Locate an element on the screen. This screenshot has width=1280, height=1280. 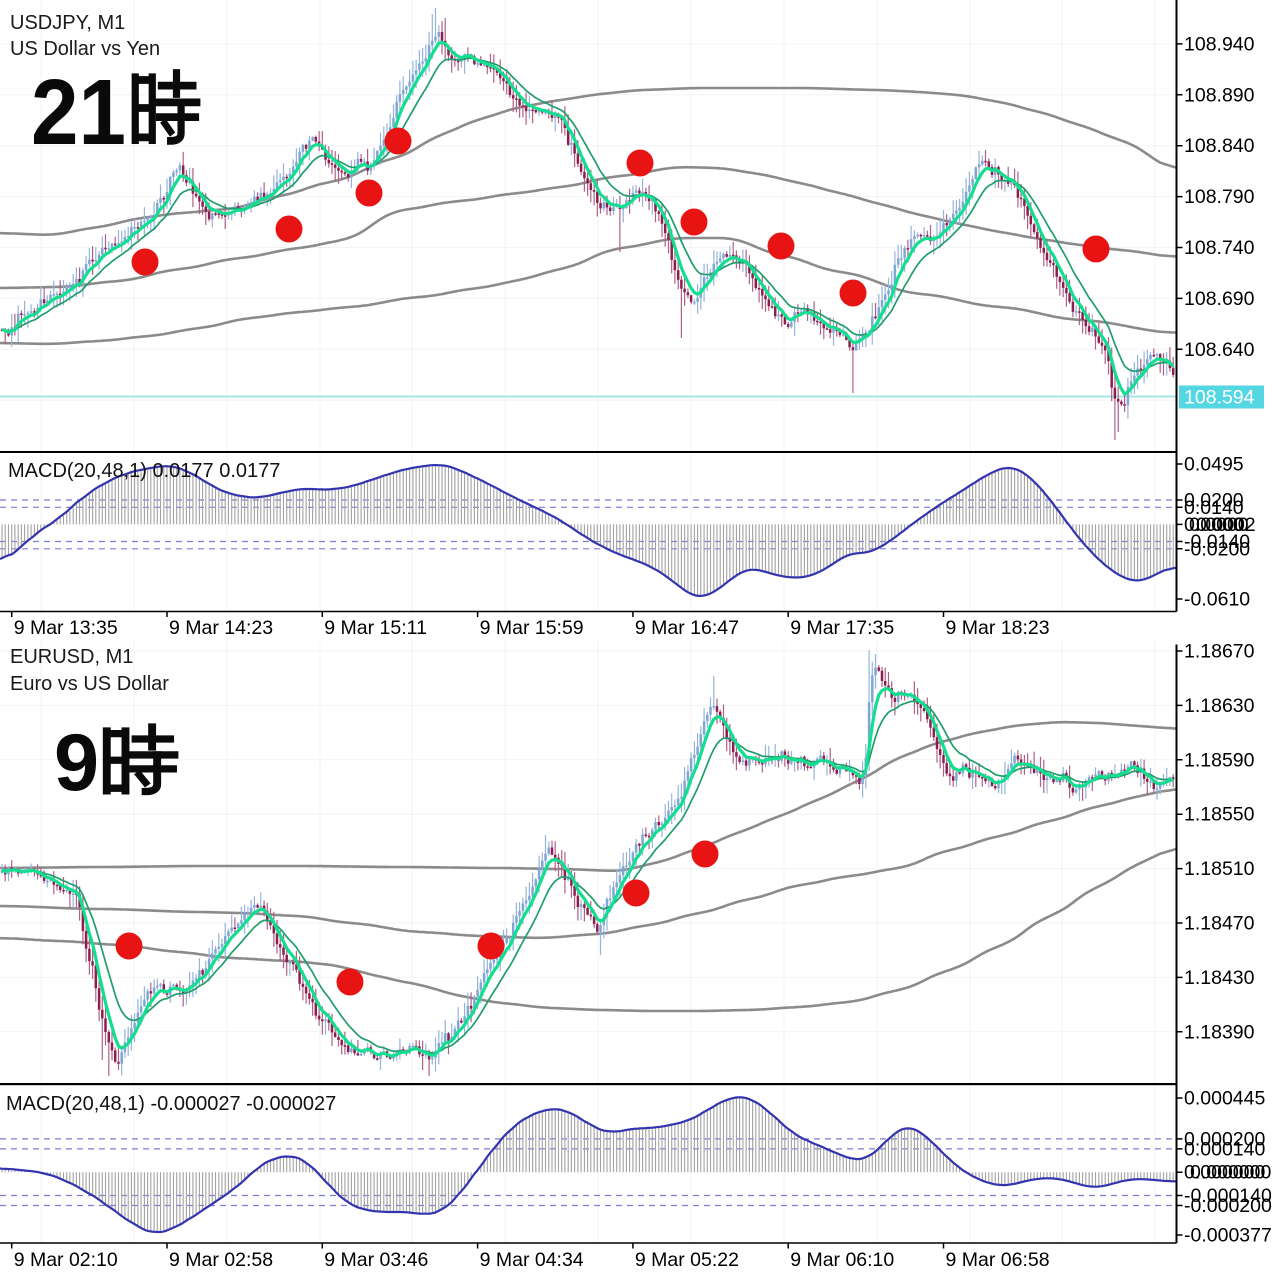
svg-text: Euro vs US Dollar is located at coordinates (89, 684).